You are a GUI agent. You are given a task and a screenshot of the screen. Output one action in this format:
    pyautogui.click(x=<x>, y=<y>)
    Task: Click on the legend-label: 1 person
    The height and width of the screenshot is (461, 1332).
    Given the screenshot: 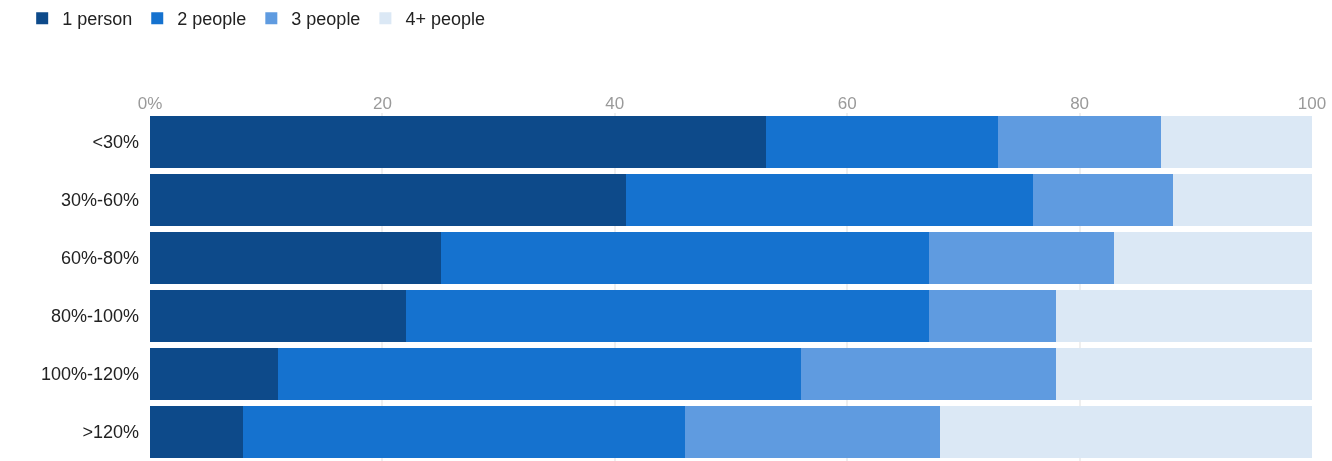 What is the action you would take?
    pyautogui.click(x=97, y=19)
    